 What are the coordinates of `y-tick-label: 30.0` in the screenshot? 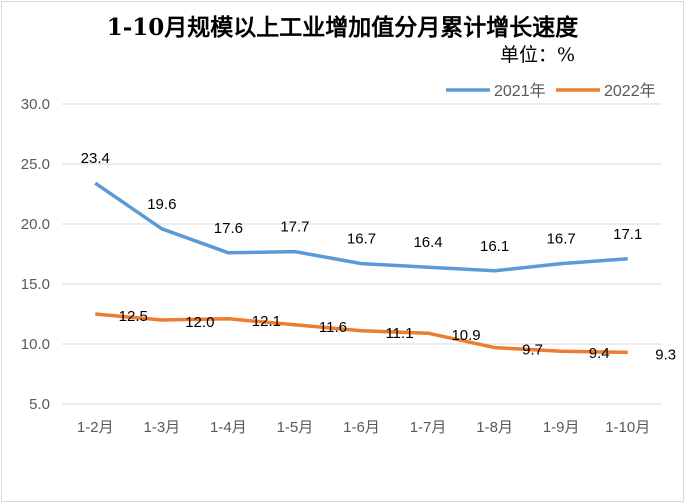 It's located at (35, 104).